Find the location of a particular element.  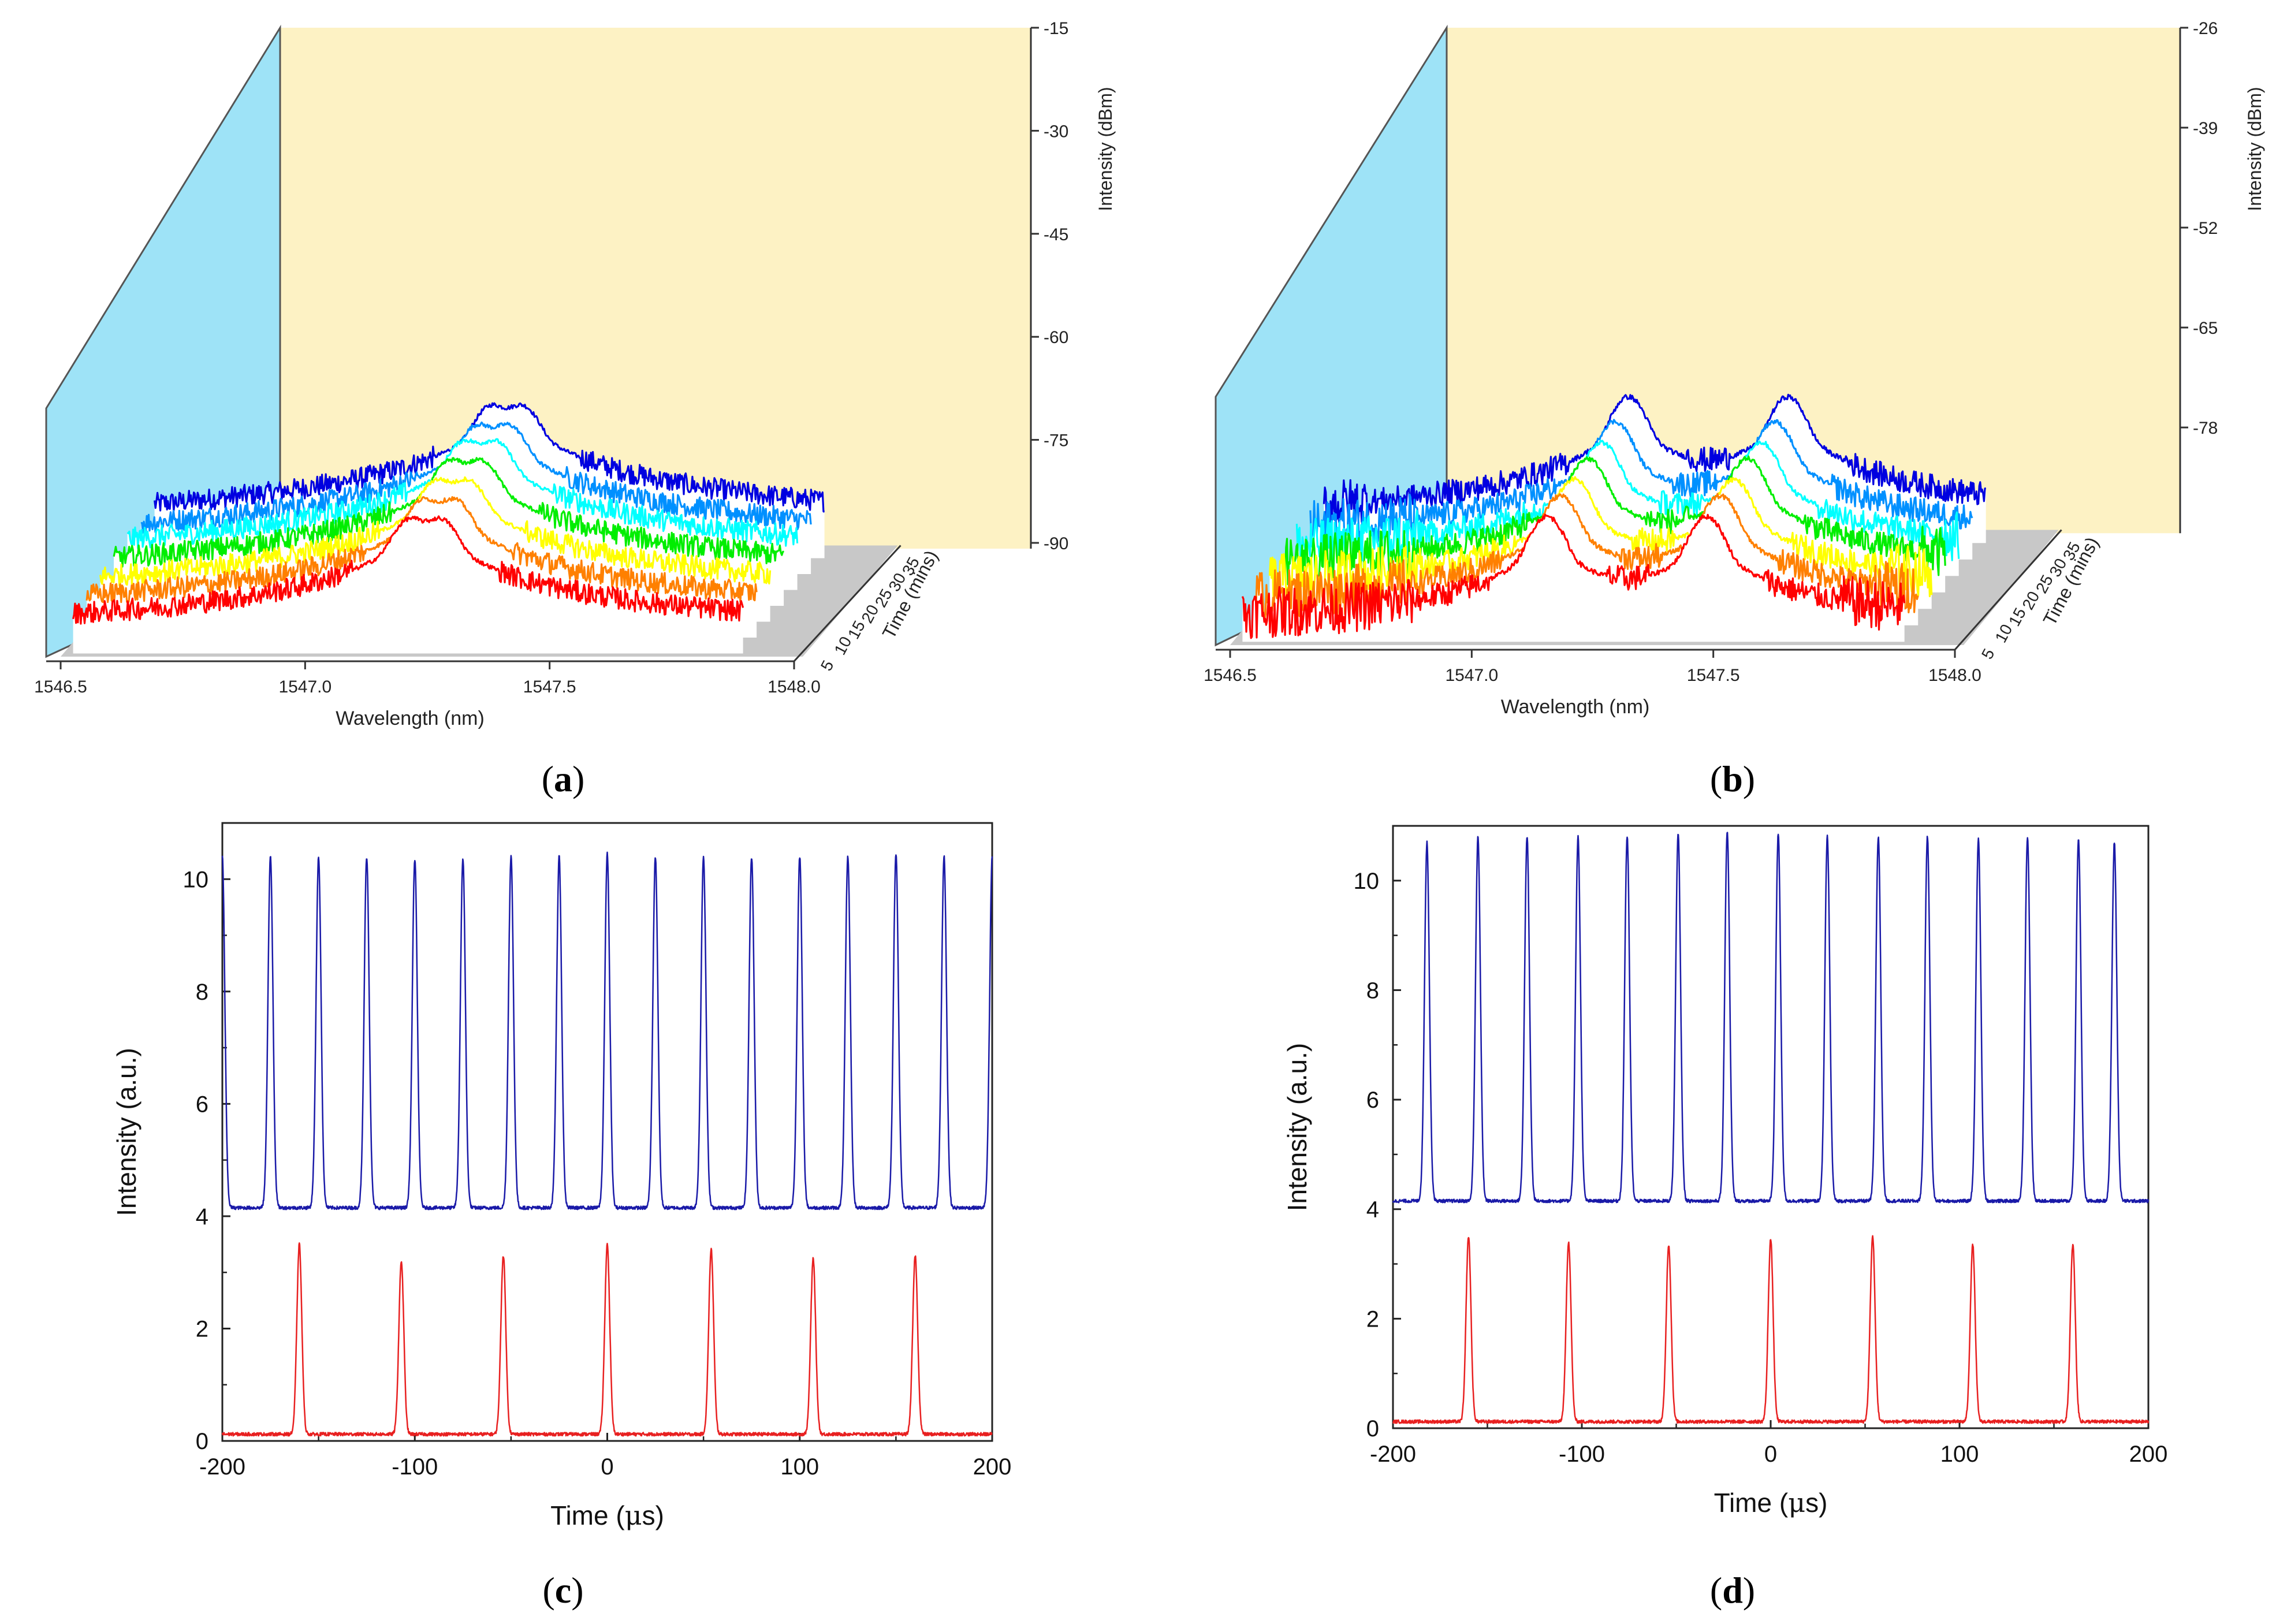

panel-b-x-tick-label: 1547.0 is located at coordinates (1471, 675).